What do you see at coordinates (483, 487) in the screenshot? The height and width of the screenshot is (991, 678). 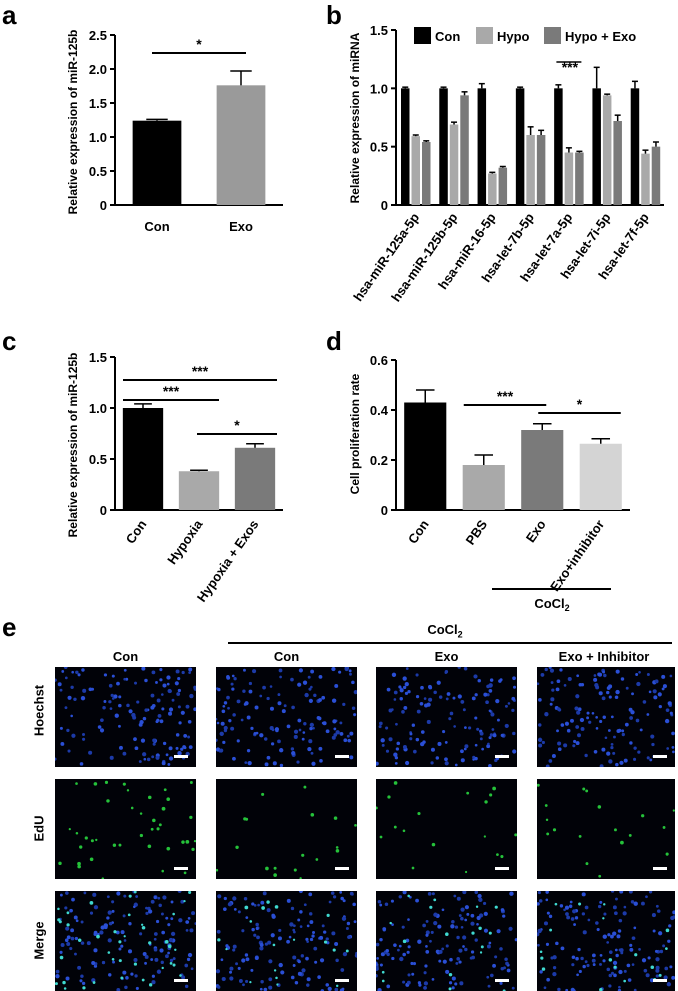 I see `plot-d-bar` at bounding box center [483, 487].